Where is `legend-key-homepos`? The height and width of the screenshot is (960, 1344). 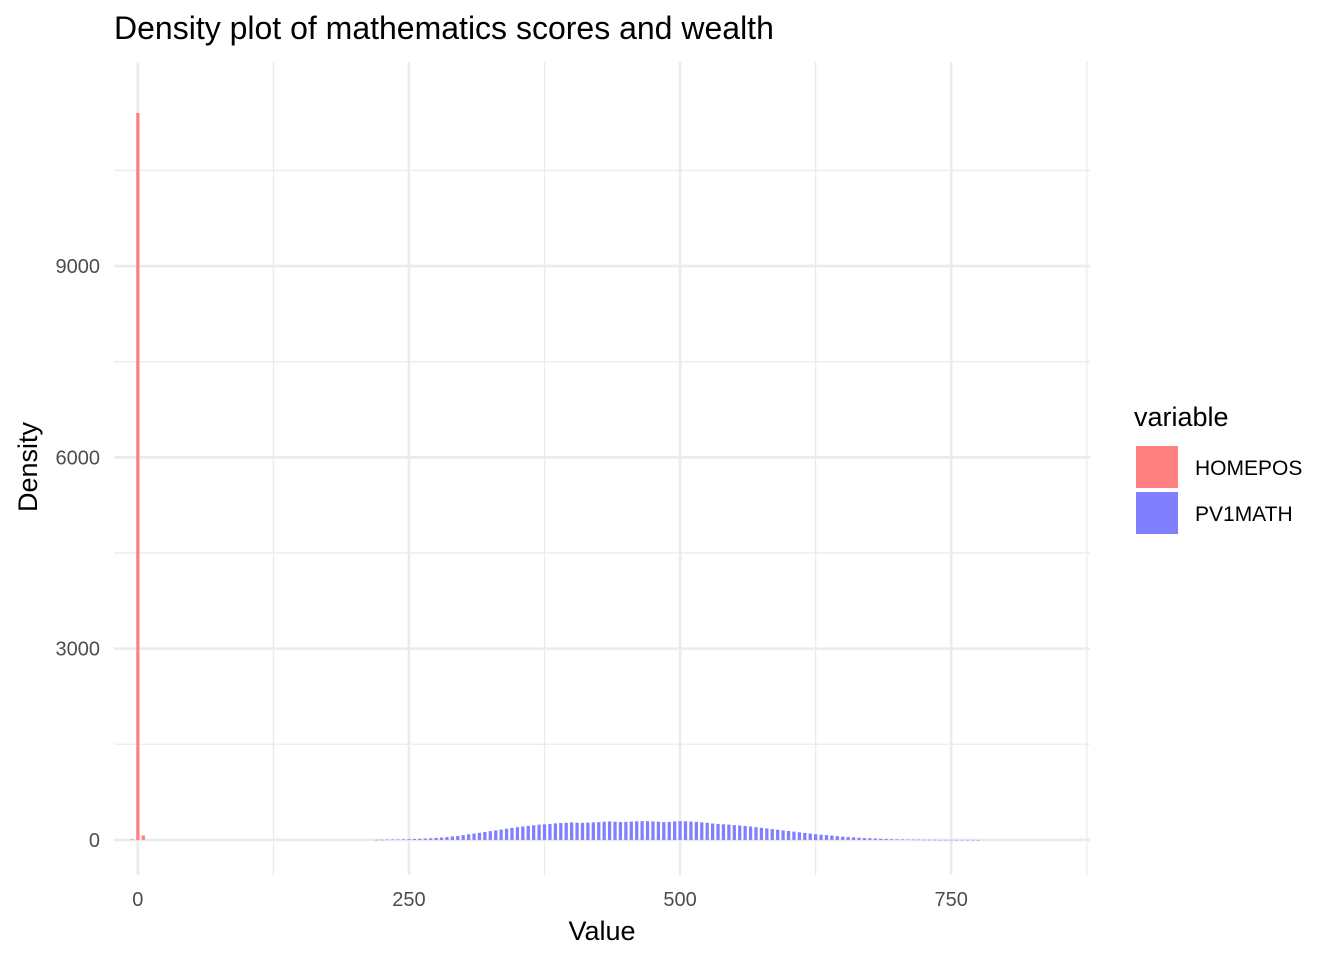
legend-key-homepos is located at coordinates (1157, 467).